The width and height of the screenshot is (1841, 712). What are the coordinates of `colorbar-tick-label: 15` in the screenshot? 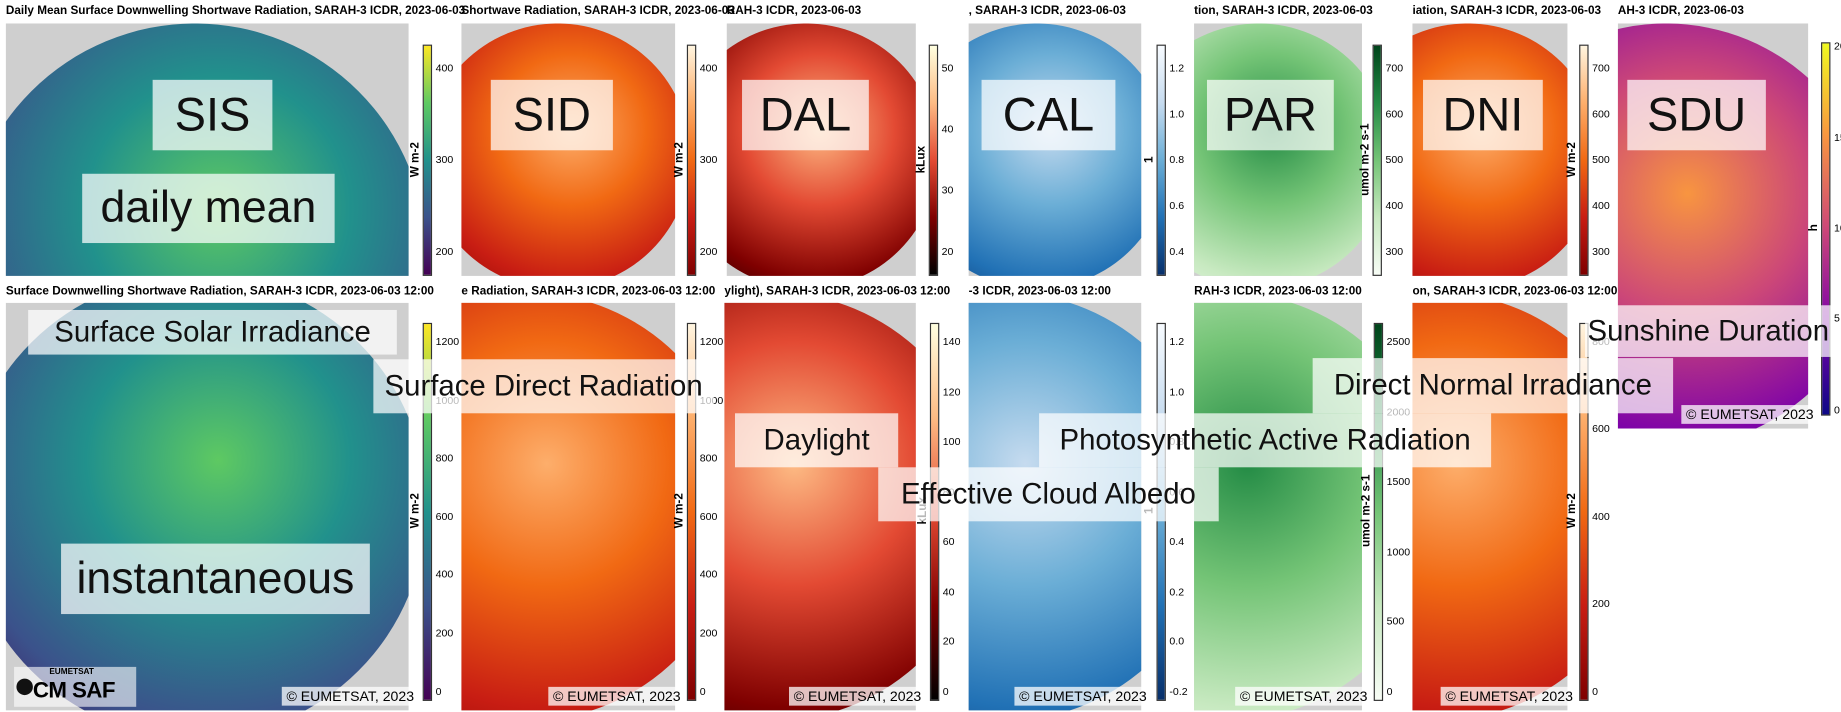 It's located at (1837, 137).